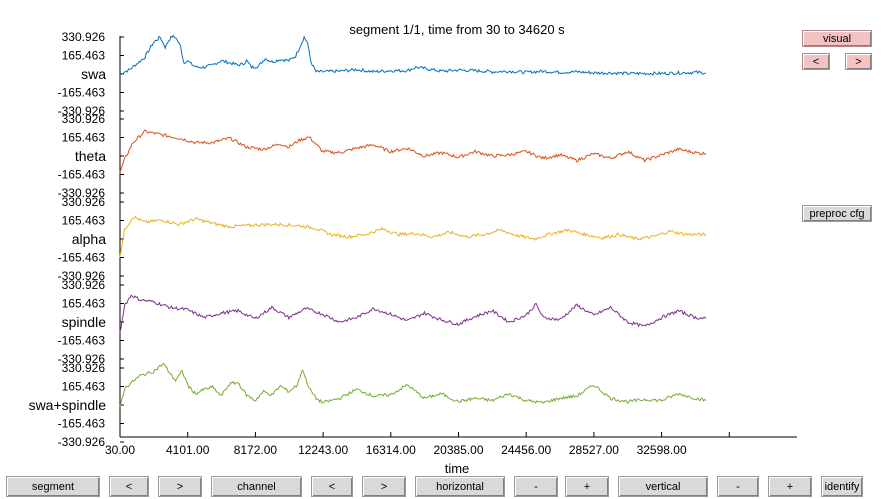  I want to click on series-line-theta, so click(413, 151).